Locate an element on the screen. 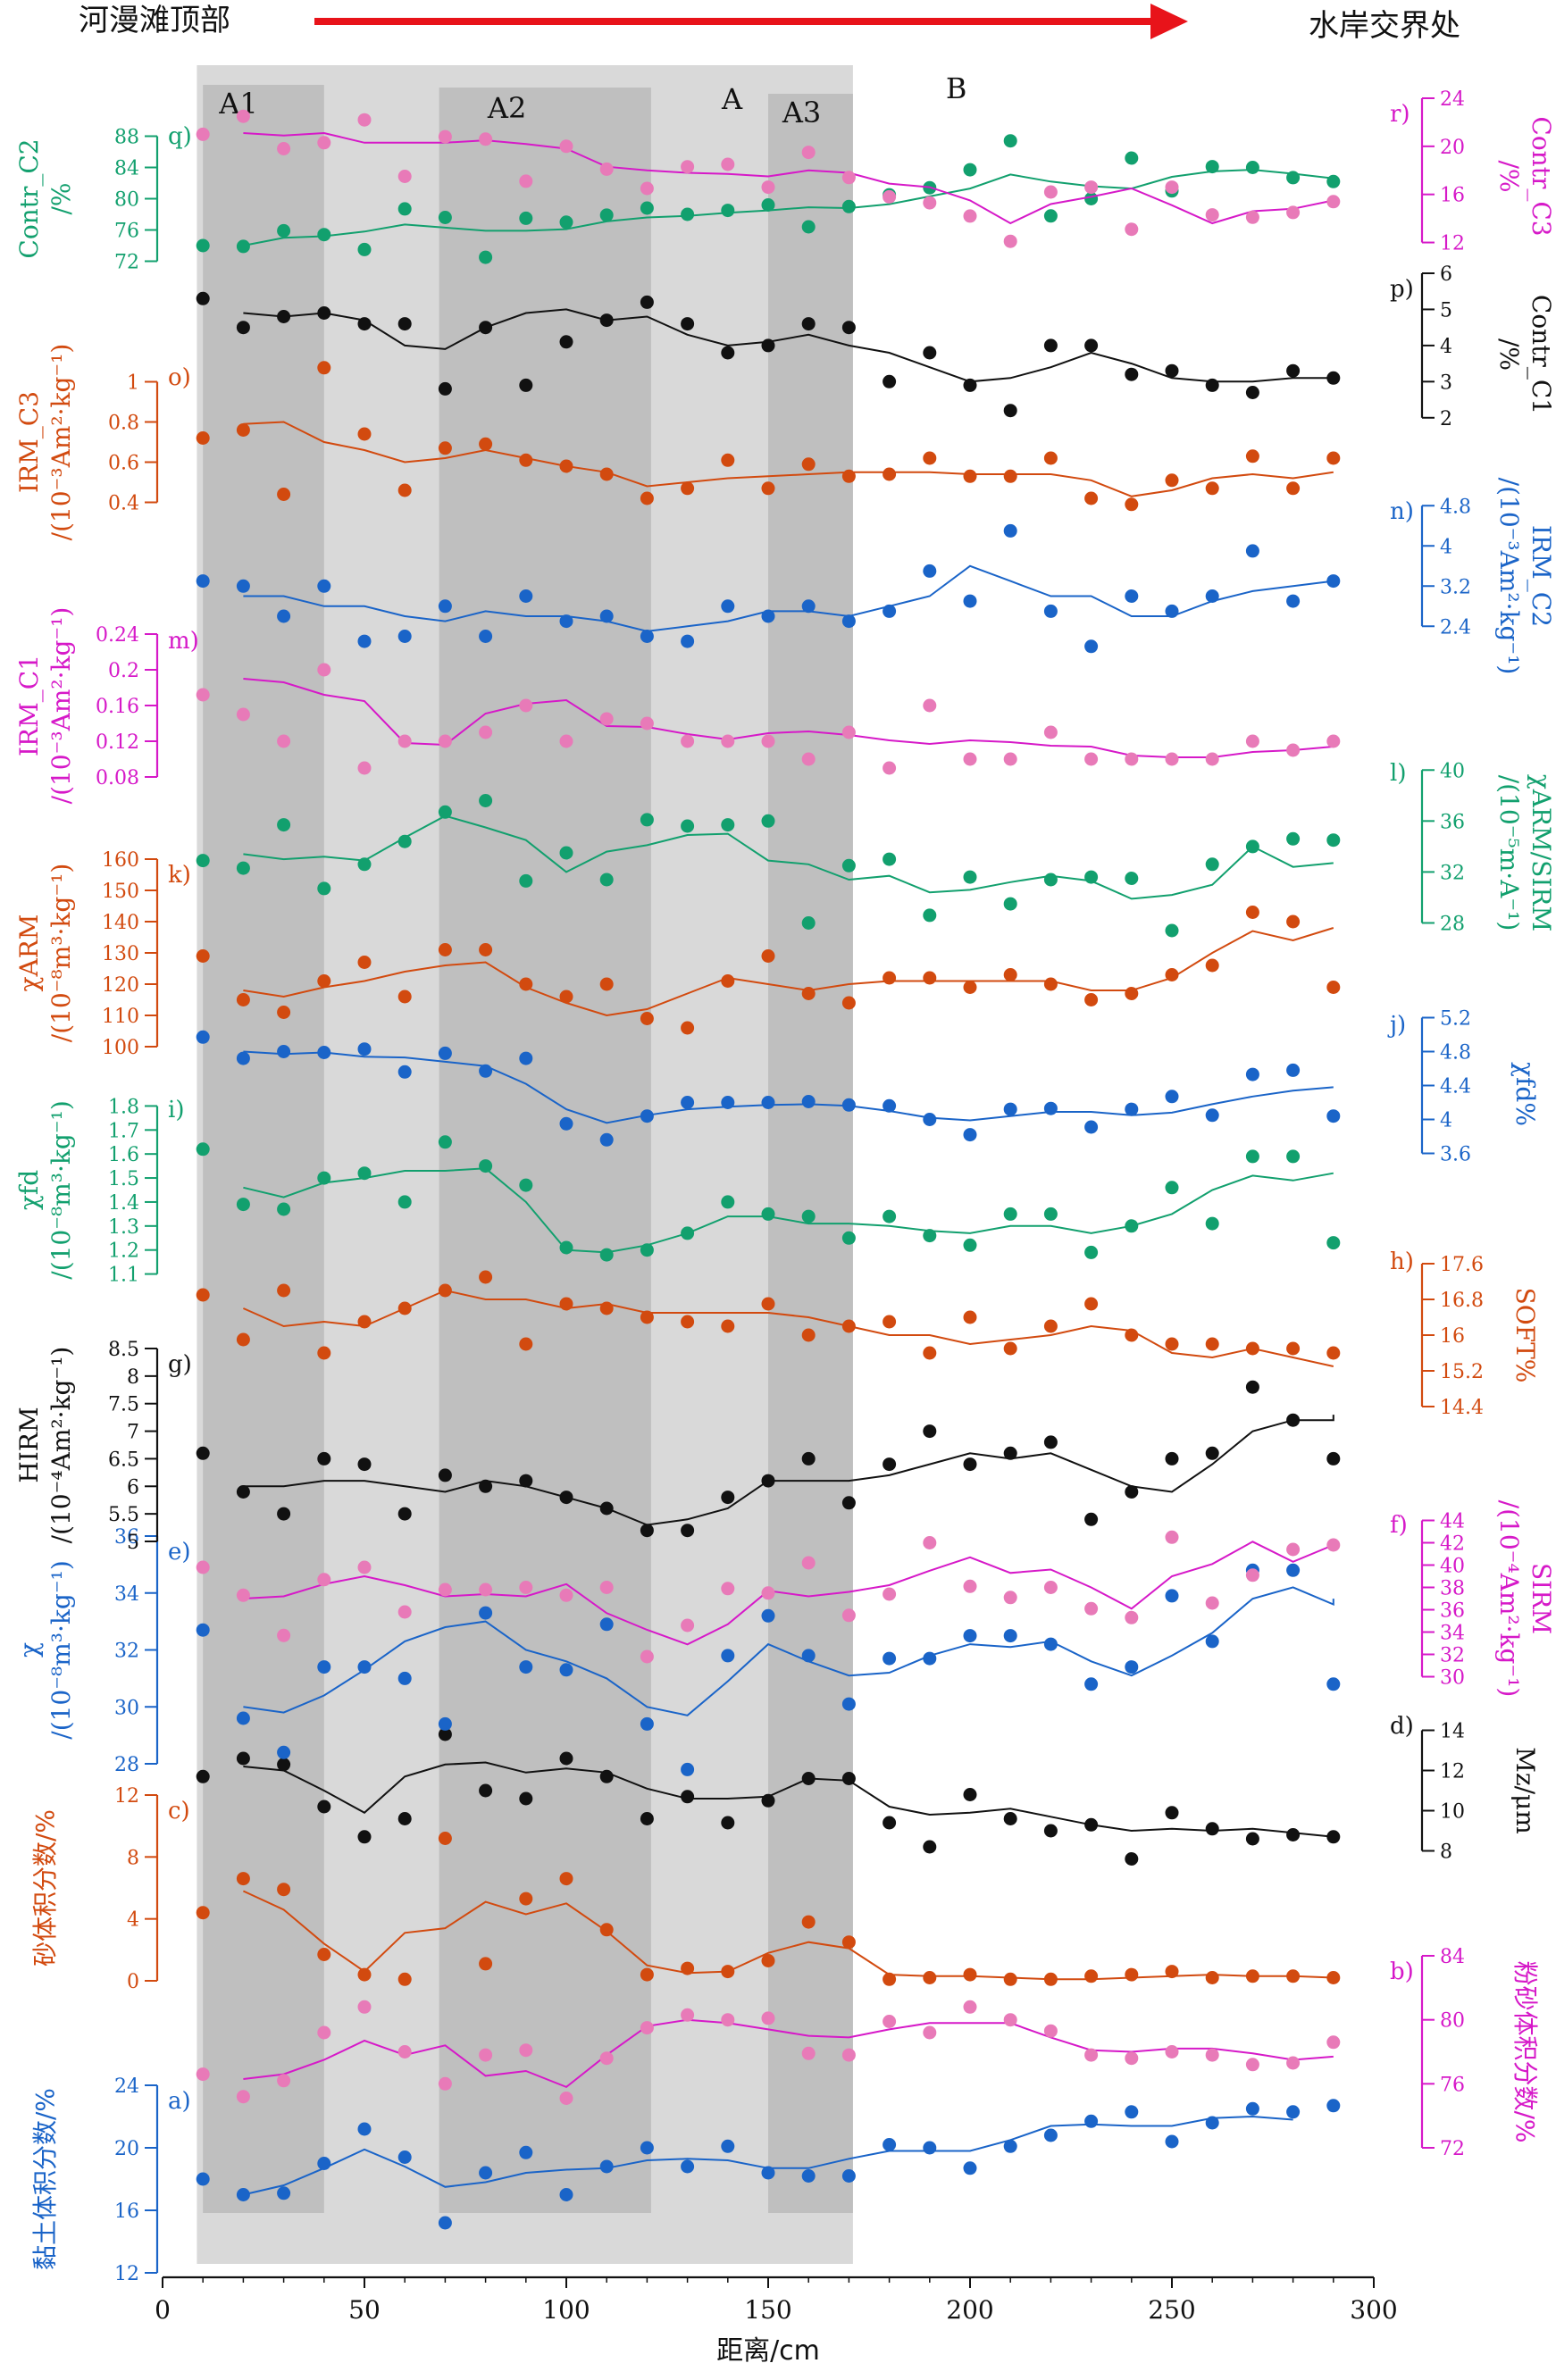 The width and height of the screenshot is (1556, 2380). panel-g-tick-label: 7.5 is located at coordinates (123, 1405).